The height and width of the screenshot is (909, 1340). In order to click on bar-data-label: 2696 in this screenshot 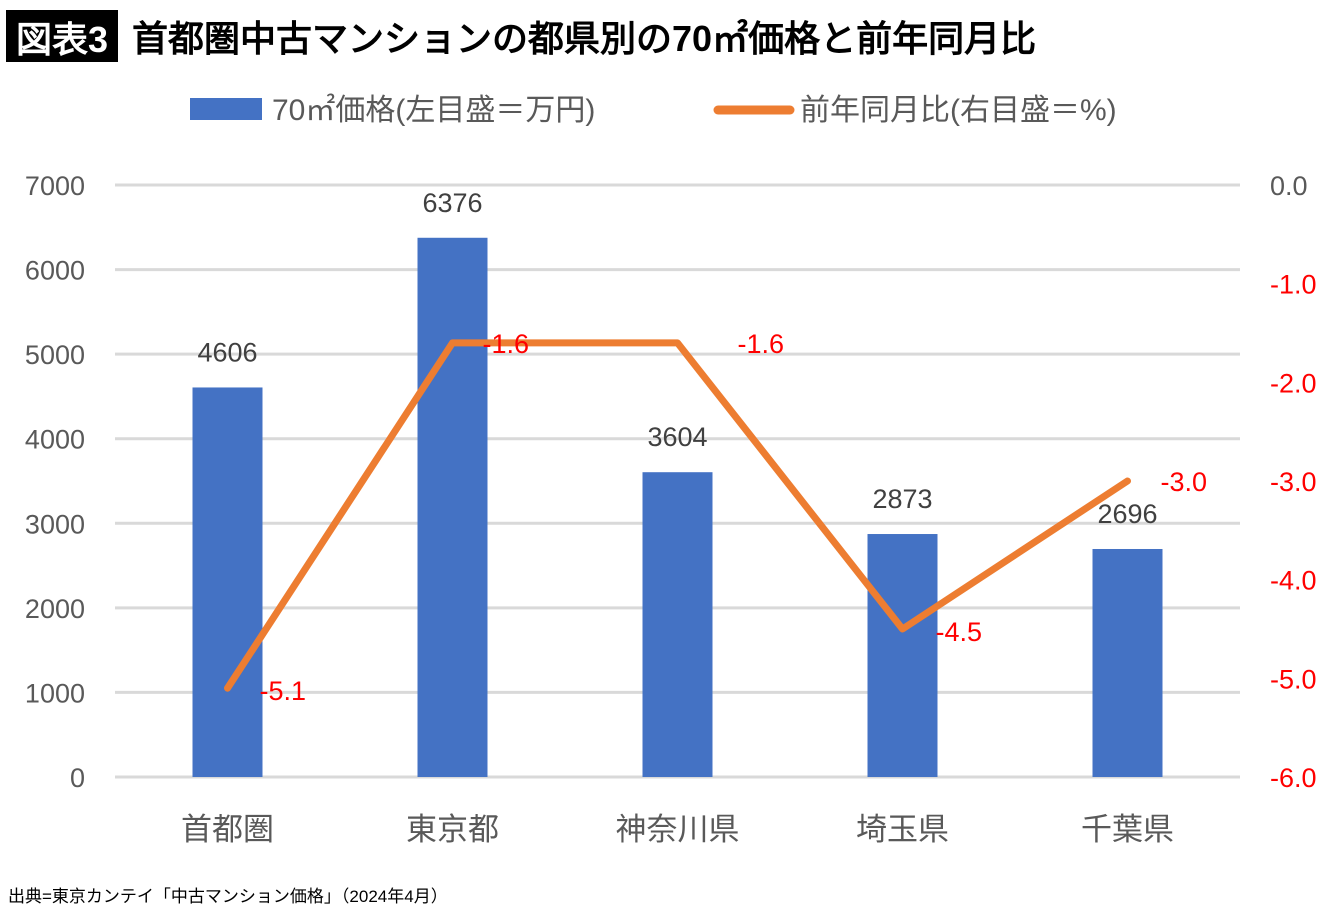, I will do `click(1127, 514)`.